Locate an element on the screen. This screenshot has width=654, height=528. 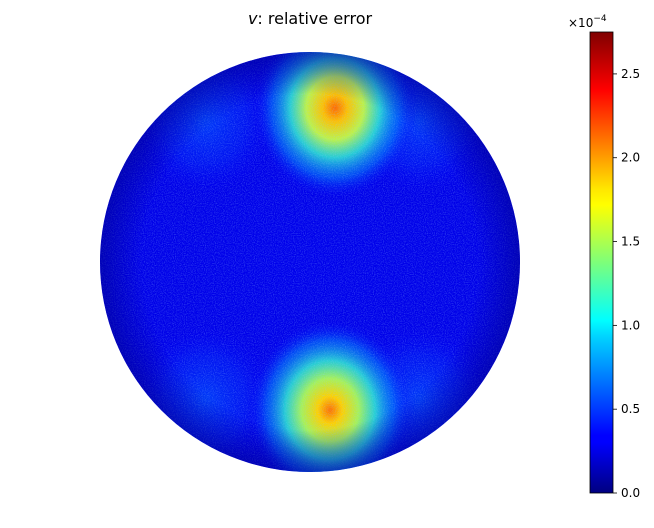
colorbar: ×10⁻⁴ 0.0 0.5 1.0 1.5 2.0 2.5 is located at coordinates (604, 257).